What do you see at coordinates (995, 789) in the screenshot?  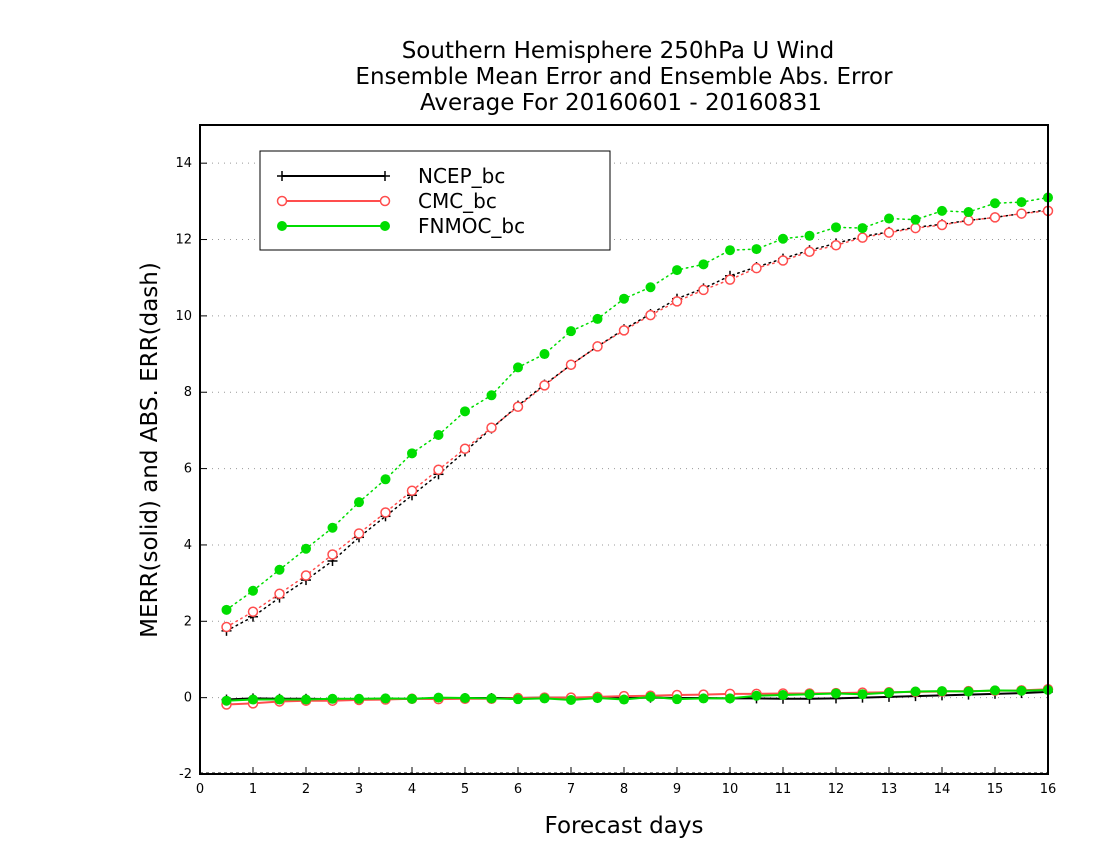 I see `x-tick-label: 15` at bounding box center [995, 789].